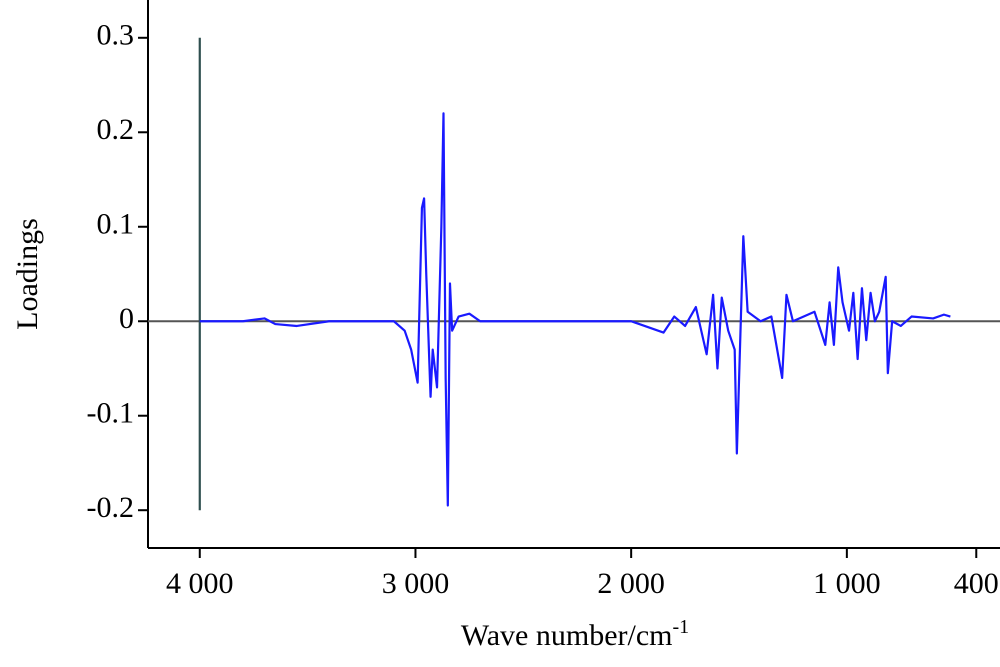 The image size is (1000, 667). What do you see at coordinates (200, 583) in the screenshot?
I see `x-tick-label: 4 000` at bounding box center [200, 583].